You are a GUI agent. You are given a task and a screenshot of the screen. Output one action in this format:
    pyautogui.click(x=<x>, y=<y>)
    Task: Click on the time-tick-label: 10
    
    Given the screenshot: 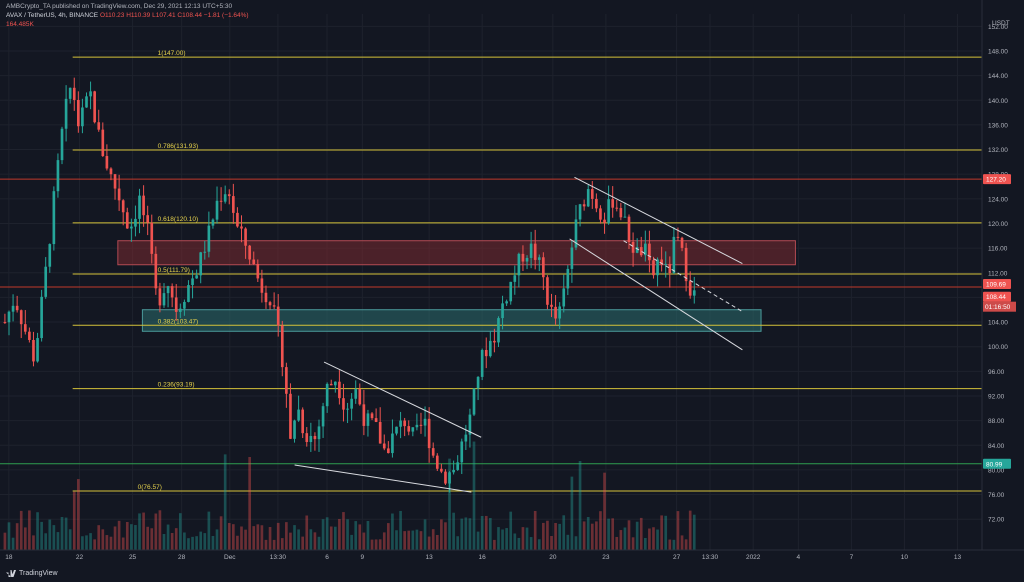 What is the action you would take?
    pyautogui.click(x=905, y=557)
    